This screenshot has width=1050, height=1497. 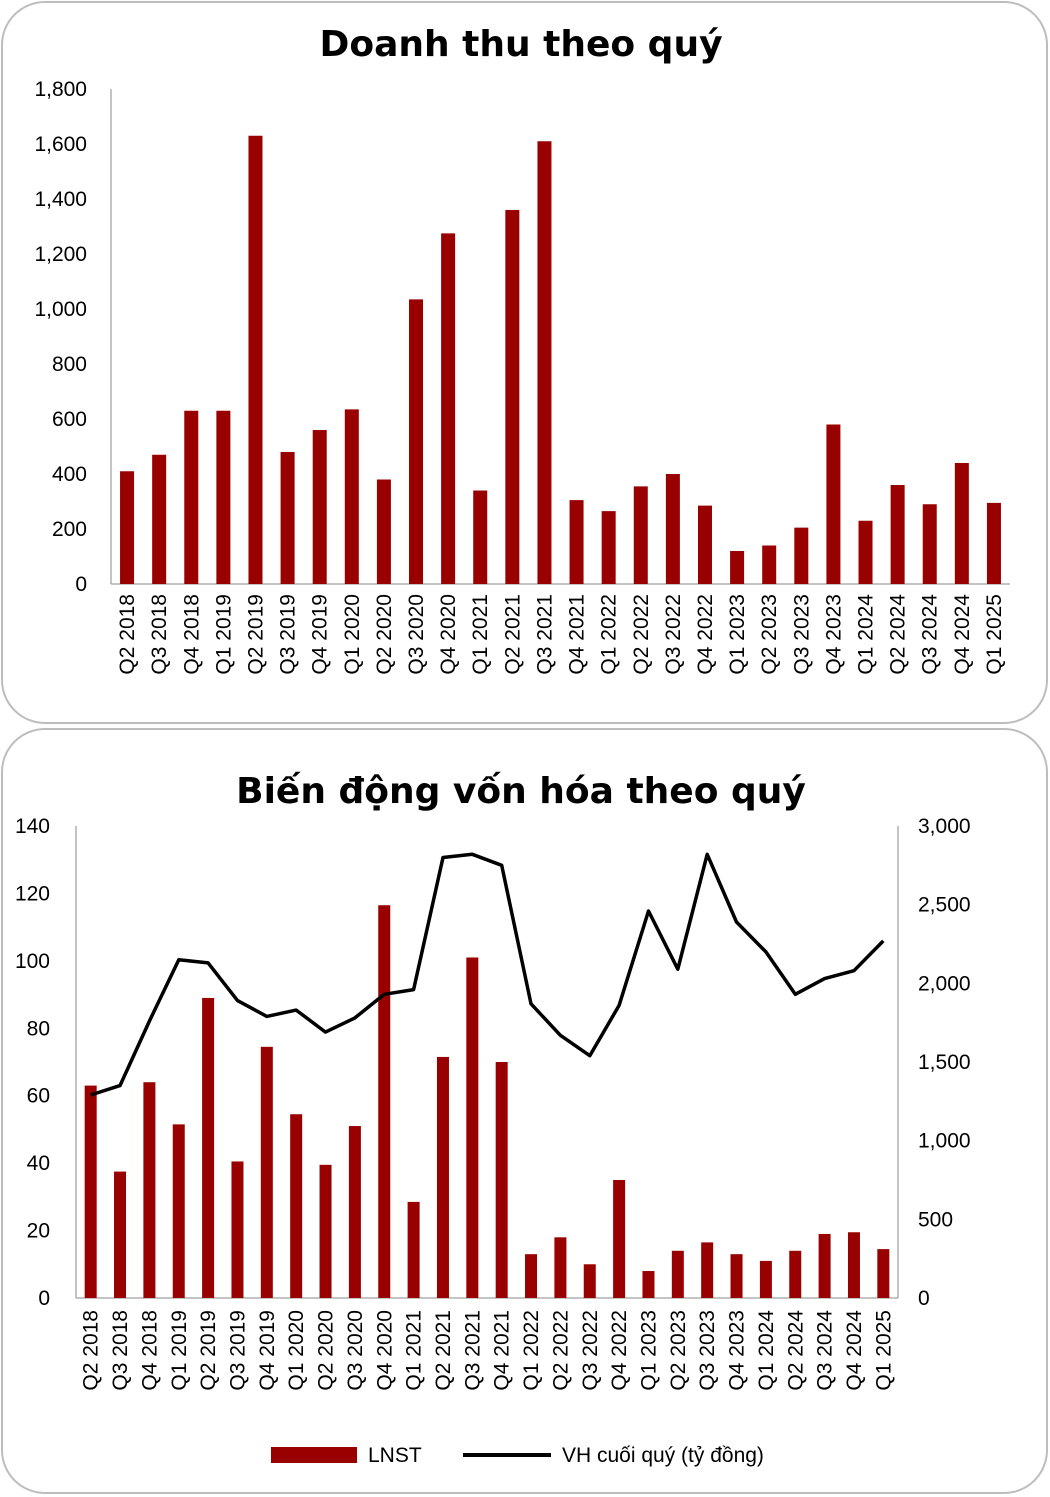 I want to click on lnst-bar-q3-2019, so click(x=237, y=1229).